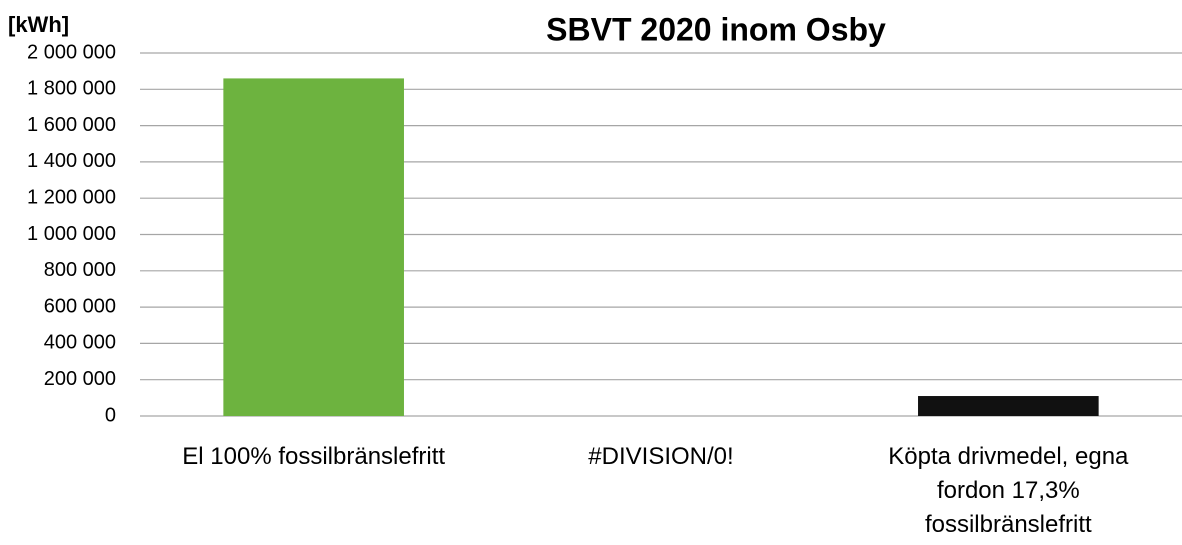 The width and height of the screenshot is (1182, 545). What do you see at coordinates (71, 52) in the screenshot?
I see `y-tick-label: 2 000 000` at bounding box center [71, 52].